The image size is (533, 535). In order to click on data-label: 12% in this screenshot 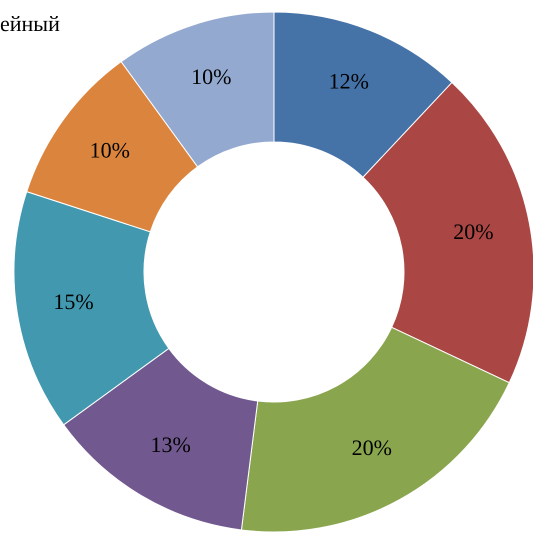, I will do `click(348, 81)`.